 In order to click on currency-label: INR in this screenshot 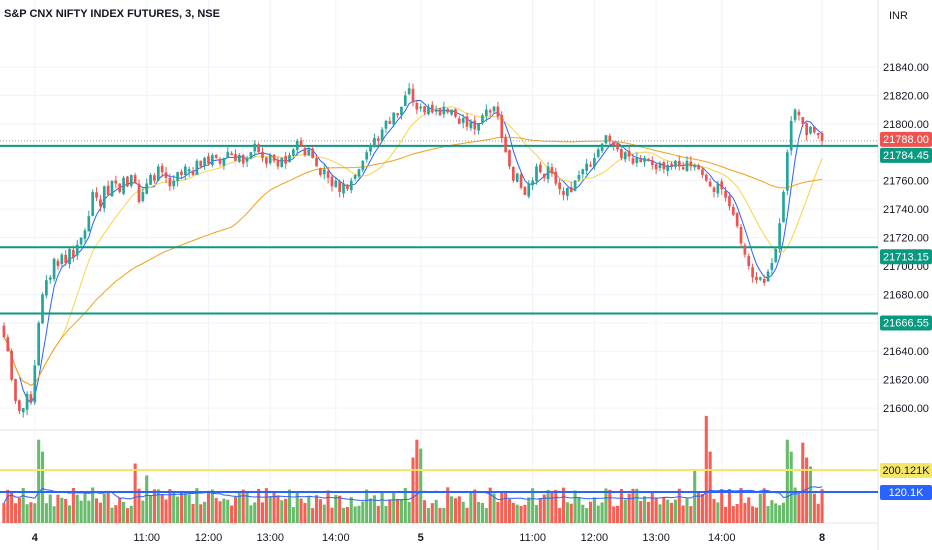, I will do `click(898, 16)`.